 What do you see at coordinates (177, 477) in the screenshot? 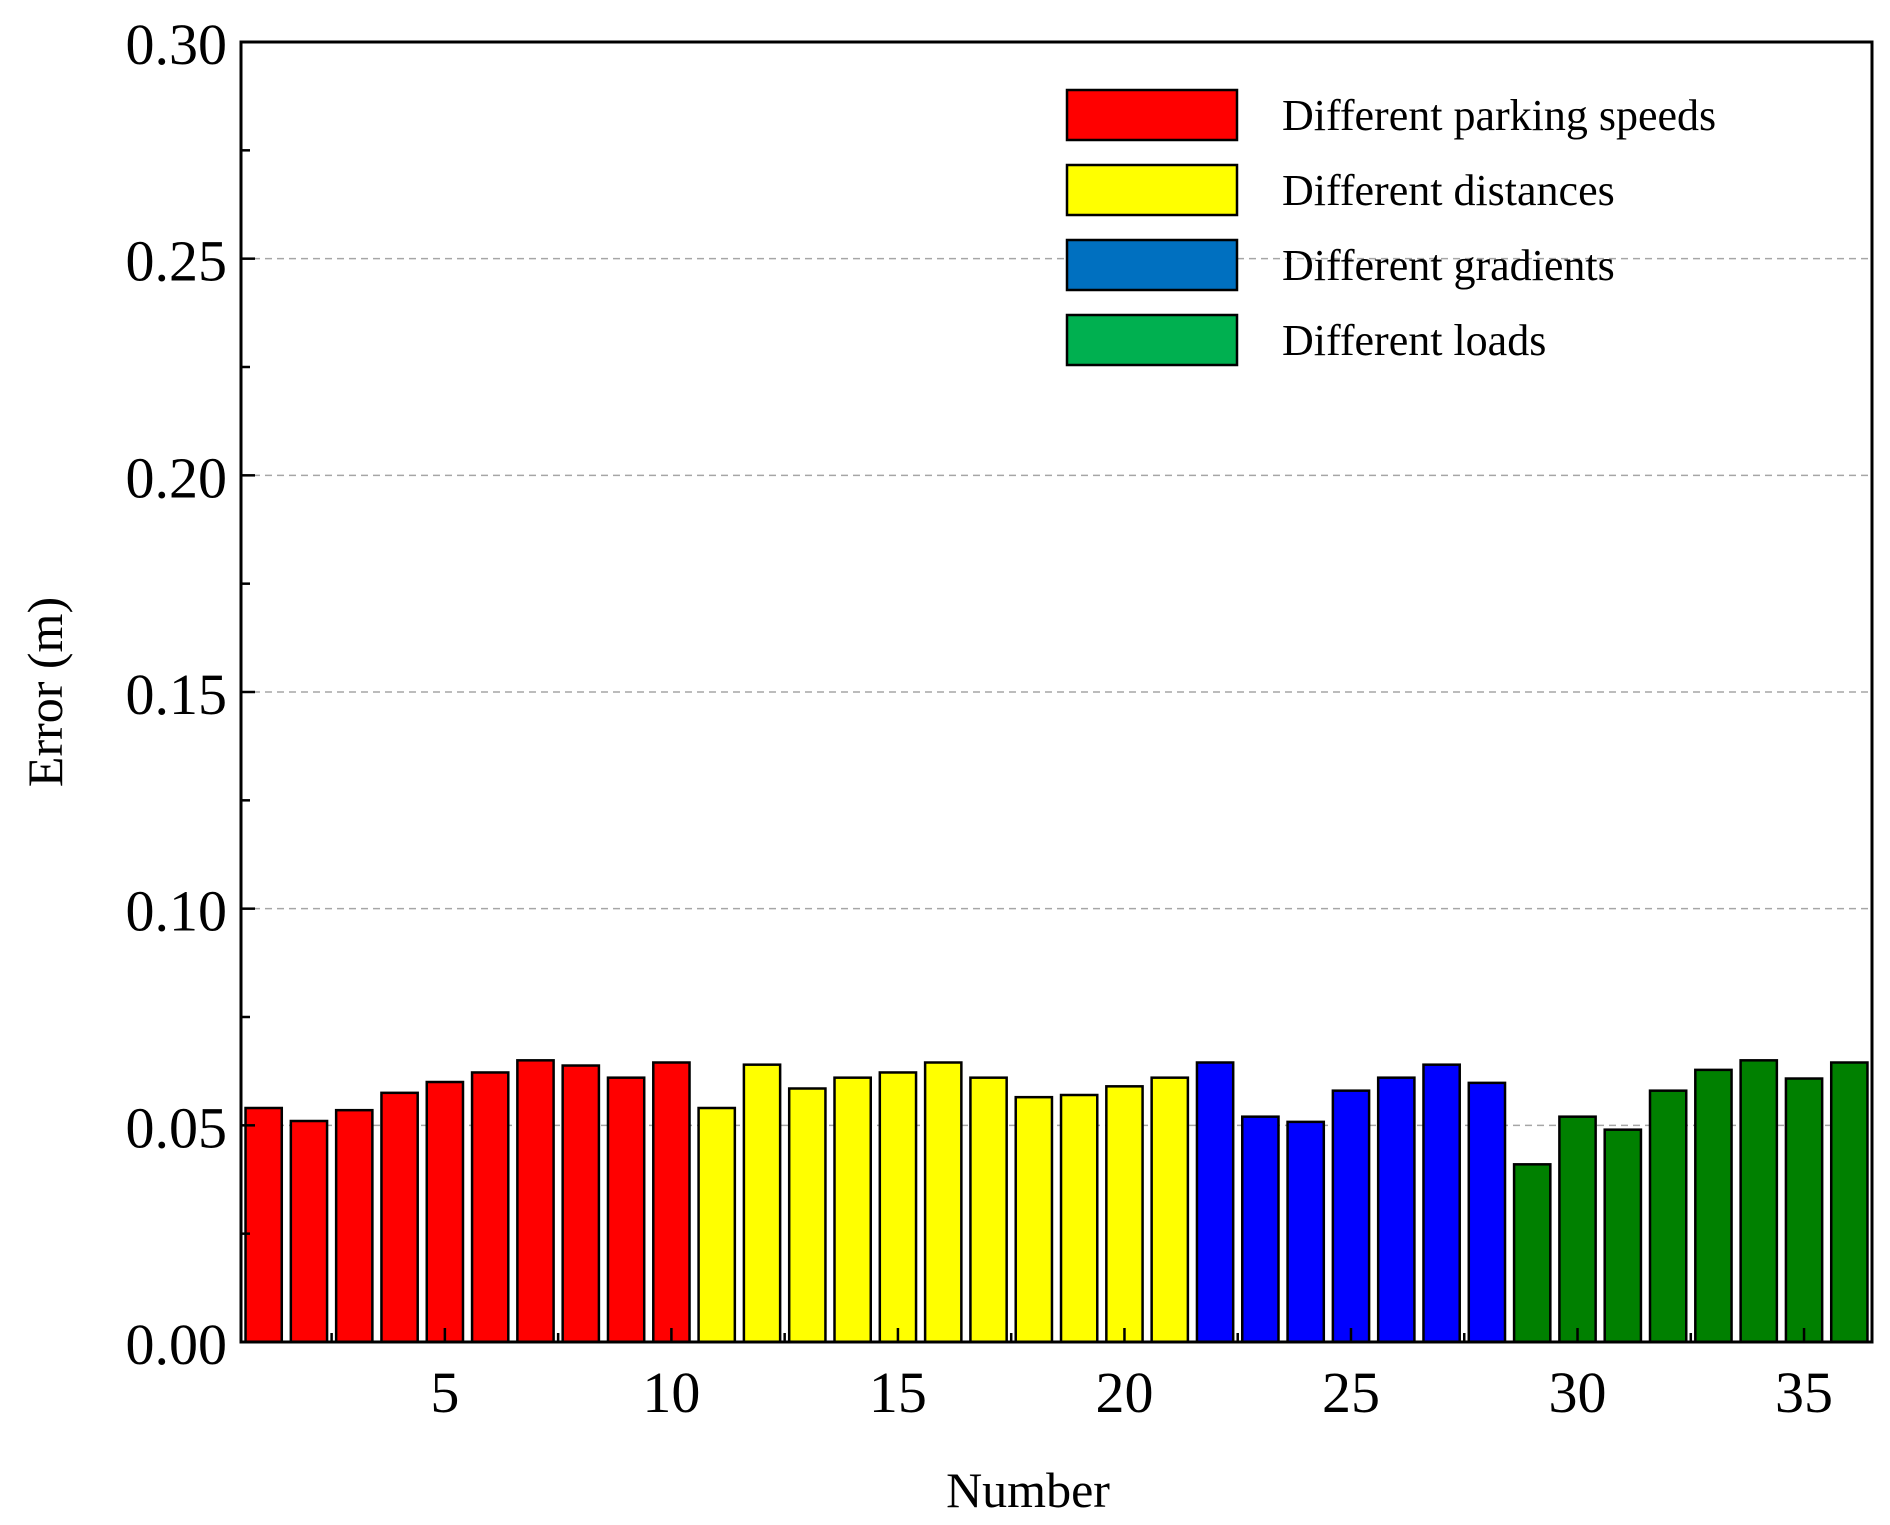
I see `y-tick-label: 0.20` at bounding box center [177, 477].